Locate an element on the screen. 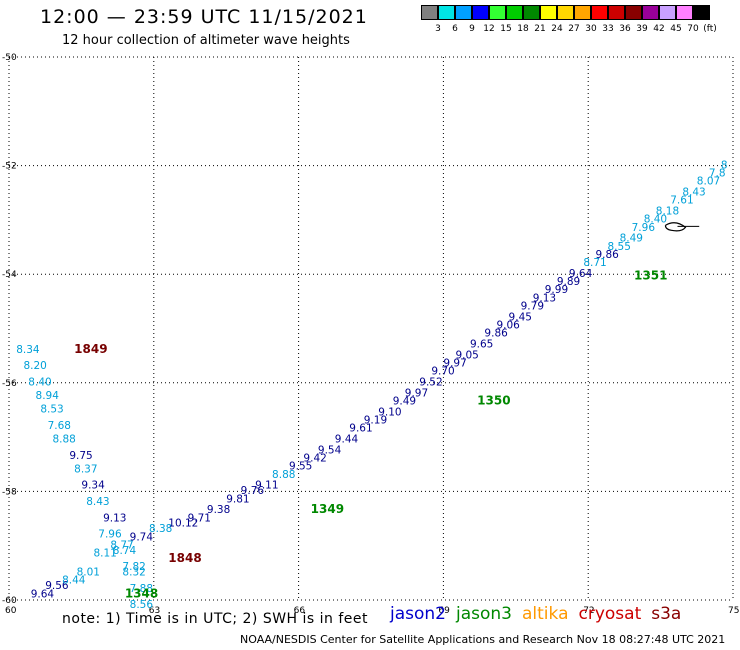 Image resolution: width=740 pixels, height=650 pixels. scale-label: 42 is located at coordinates (659, 29).